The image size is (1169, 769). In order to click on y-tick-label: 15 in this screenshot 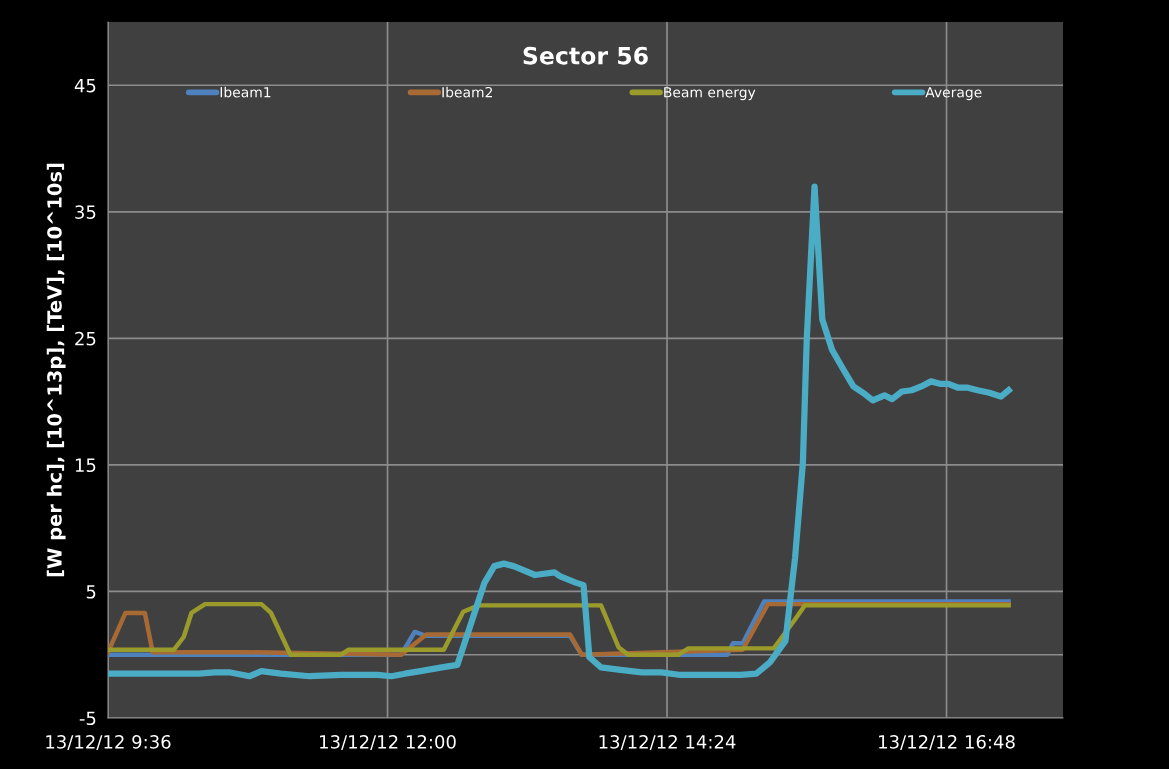, I will do `click(85, 465)`.